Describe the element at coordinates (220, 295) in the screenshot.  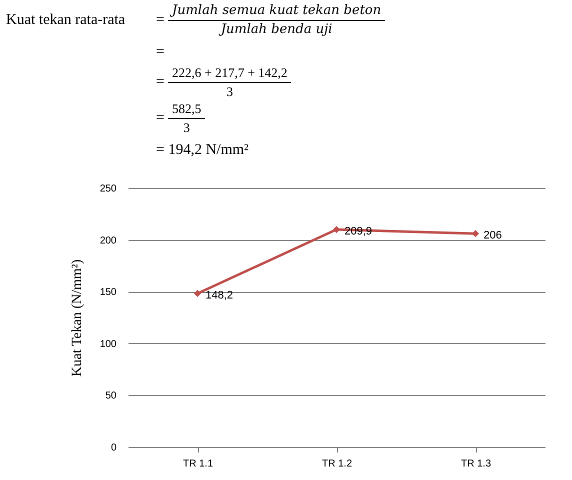
I see `data-label: 148,2` at that location.